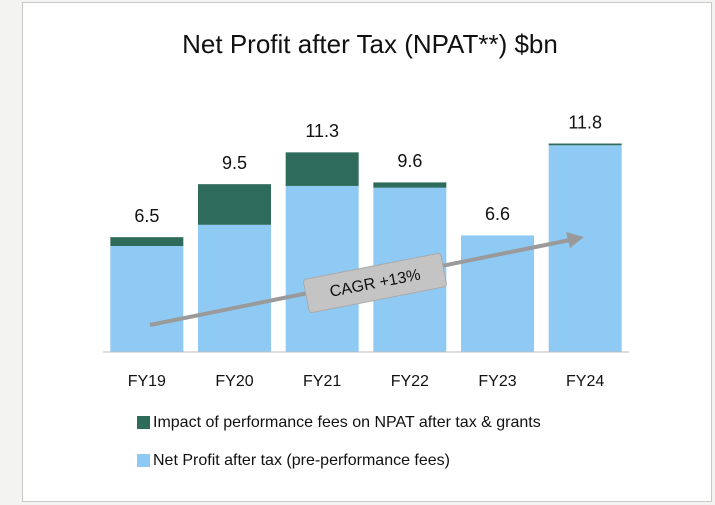  I want to click on total-label: 11.8, so click(585, 122).